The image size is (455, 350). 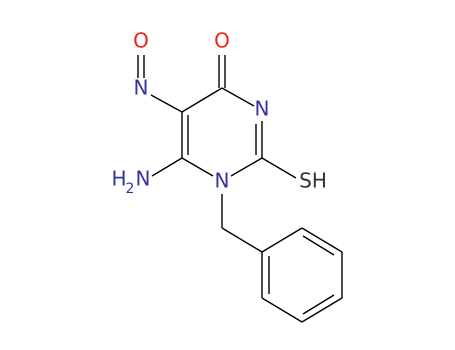 I want to click on atom-label: SH, so click(x=313, y=181).